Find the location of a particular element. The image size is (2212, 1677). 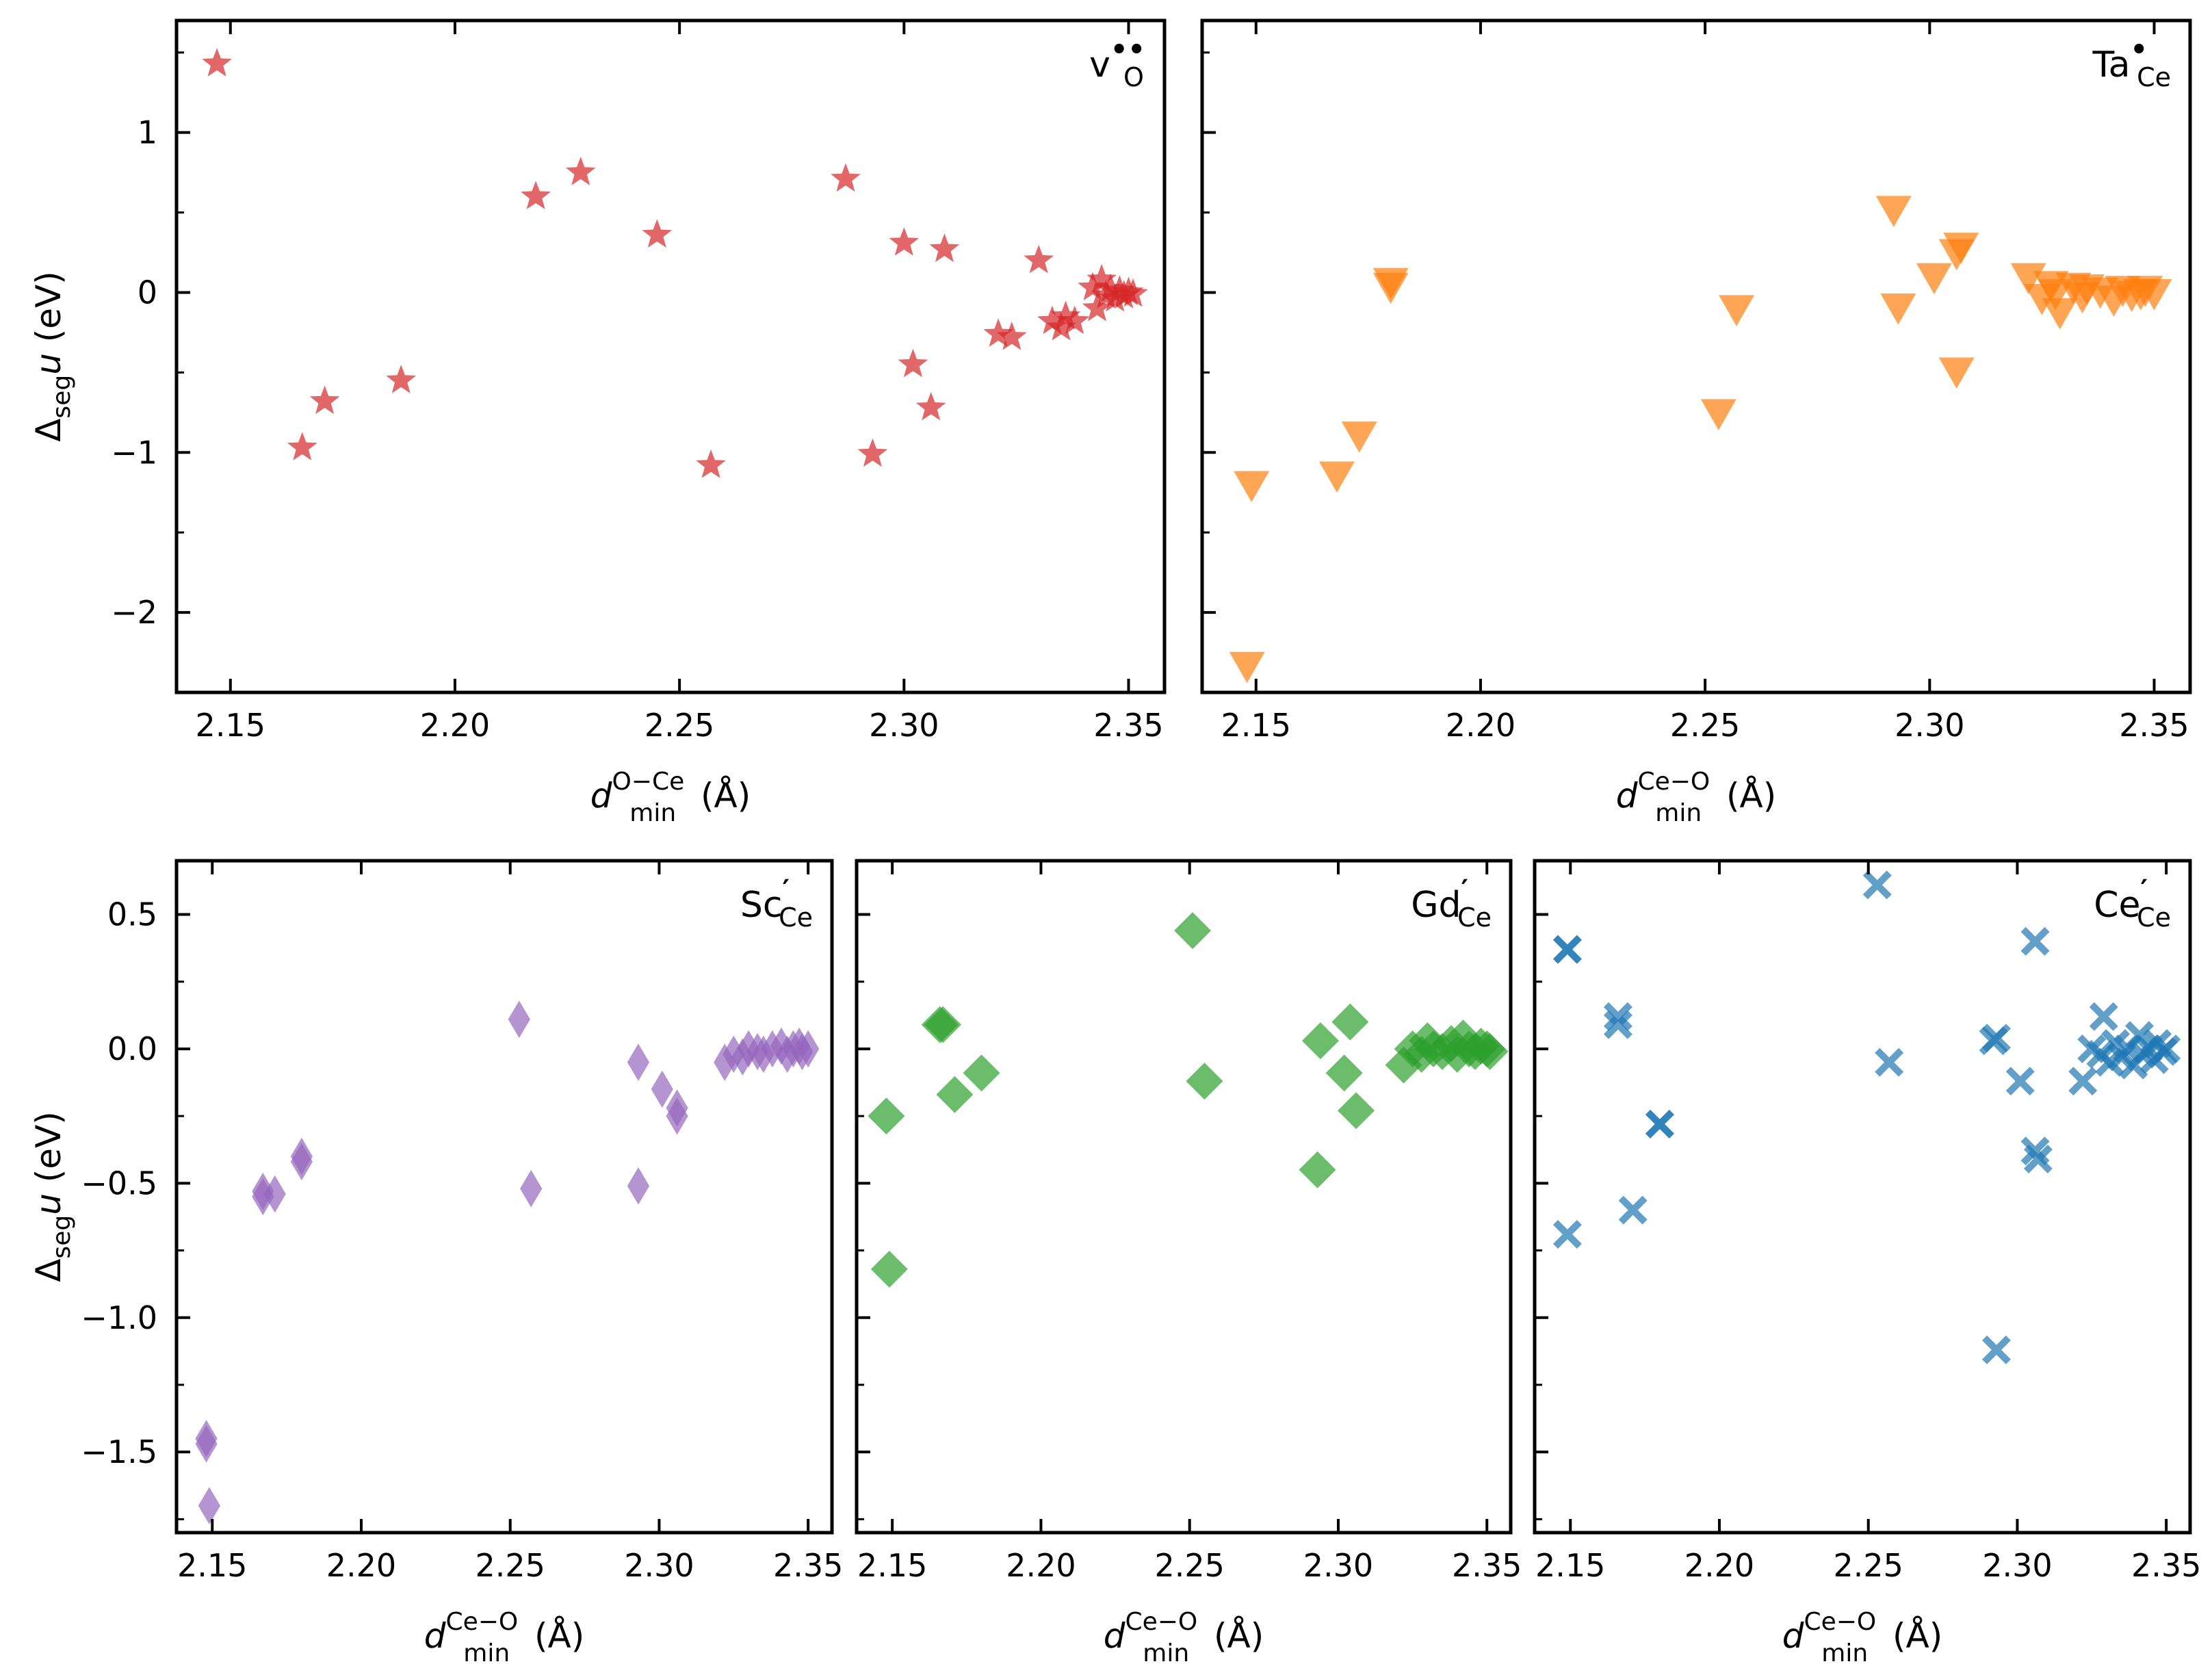

panel-tag-base: Sc is located at coordinates (761, 905).